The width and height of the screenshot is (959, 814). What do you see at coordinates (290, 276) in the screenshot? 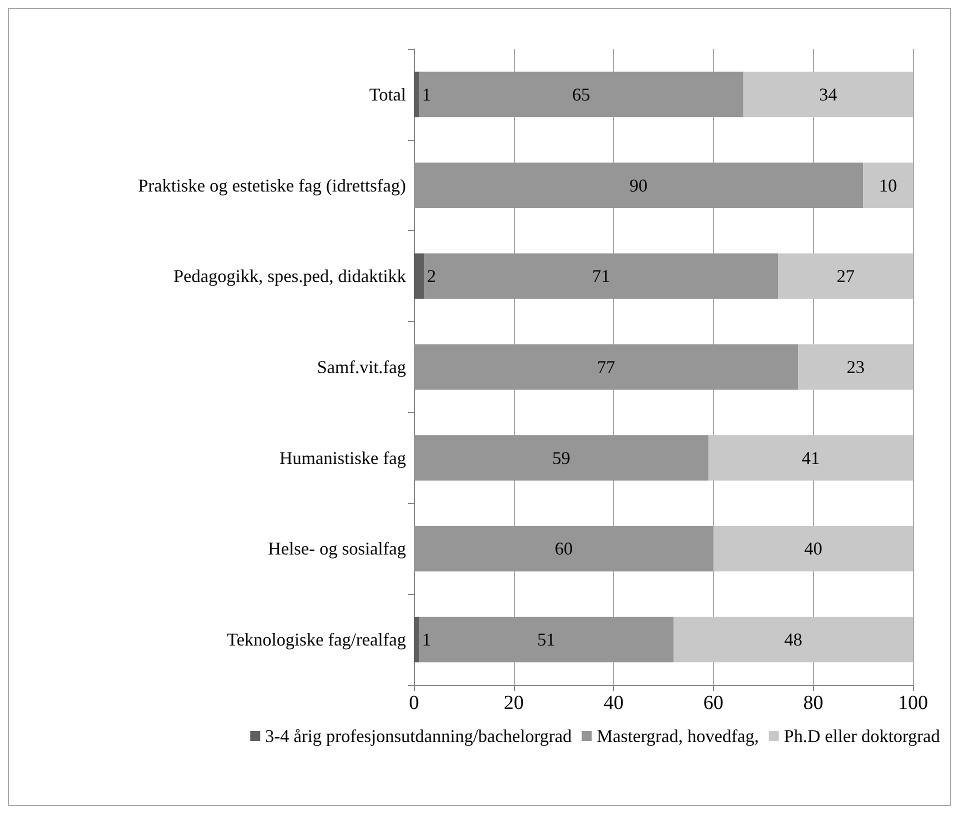
I see `y-tick-label: Pedagogikk, spes.ped, didaktikk` at bounding box center [290, 276].